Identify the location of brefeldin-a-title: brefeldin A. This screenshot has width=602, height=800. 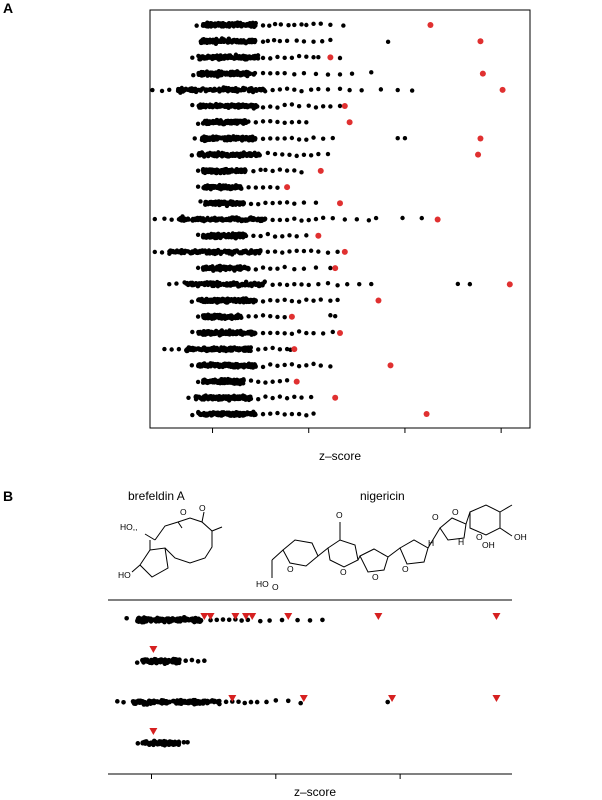
(156, 496).